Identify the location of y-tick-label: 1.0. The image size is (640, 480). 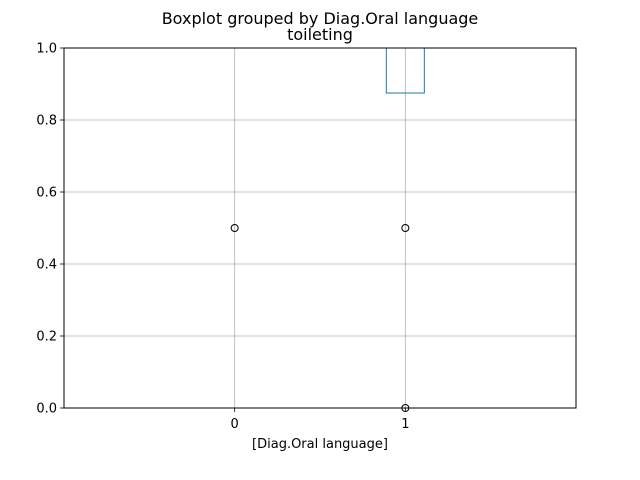
(46, 49).